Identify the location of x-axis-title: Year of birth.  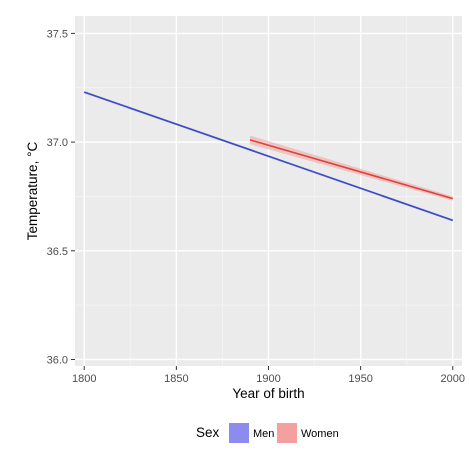
(268, 393).